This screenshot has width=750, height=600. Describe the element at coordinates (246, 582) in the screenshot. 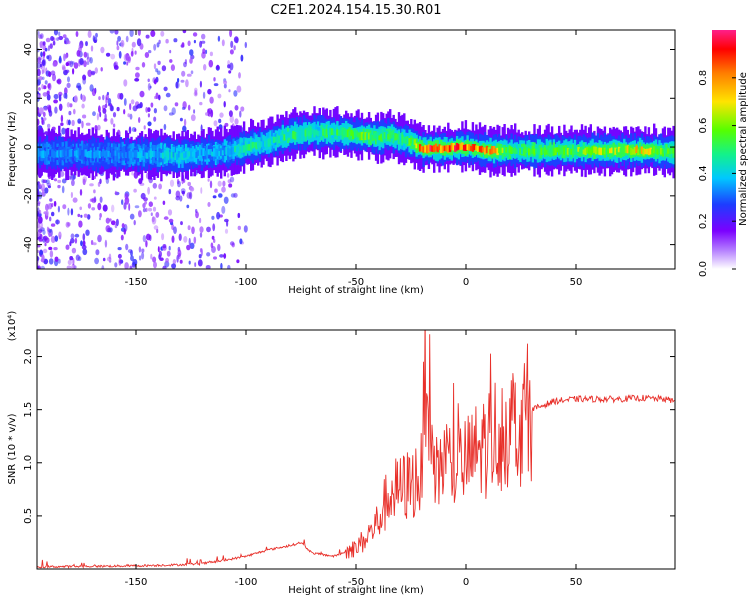

I see `x-tick-label: -100` at that location.